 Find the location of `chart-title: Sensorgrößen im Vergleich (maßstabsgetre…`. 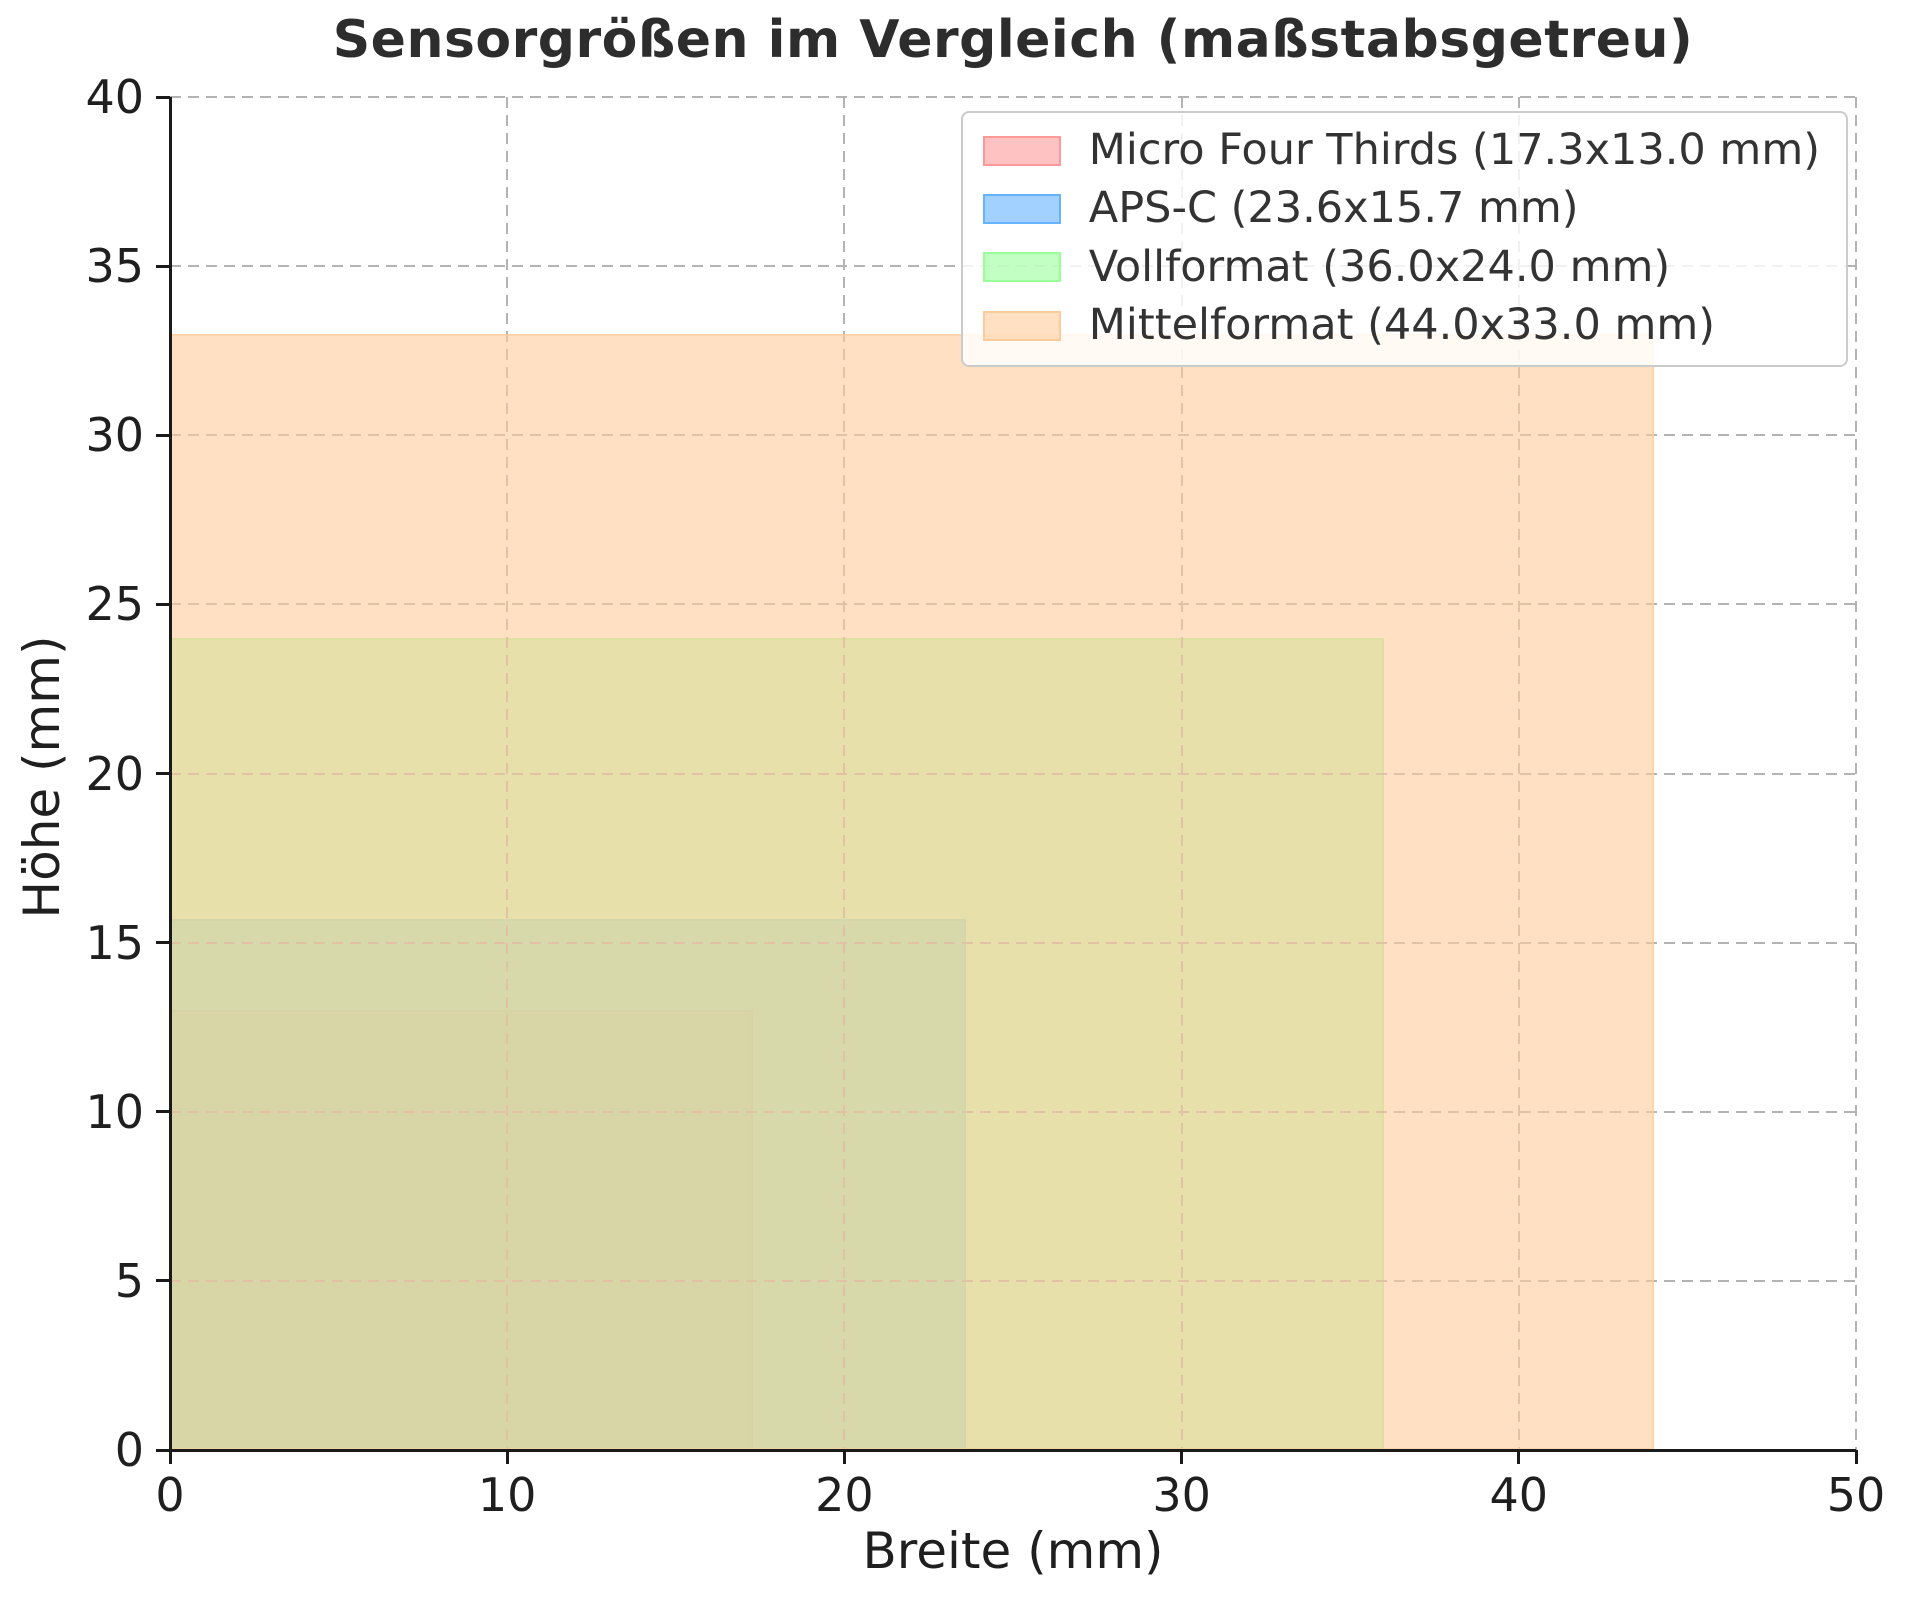

chart-title: Sensorgrößen im Vergleich (maßstabsgetre… is located at coordinates (1013, 40).